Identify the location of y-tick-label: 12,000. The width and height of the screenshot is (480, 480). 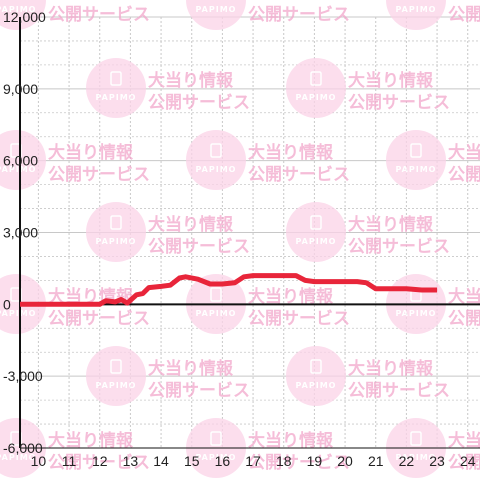
(24, 17).